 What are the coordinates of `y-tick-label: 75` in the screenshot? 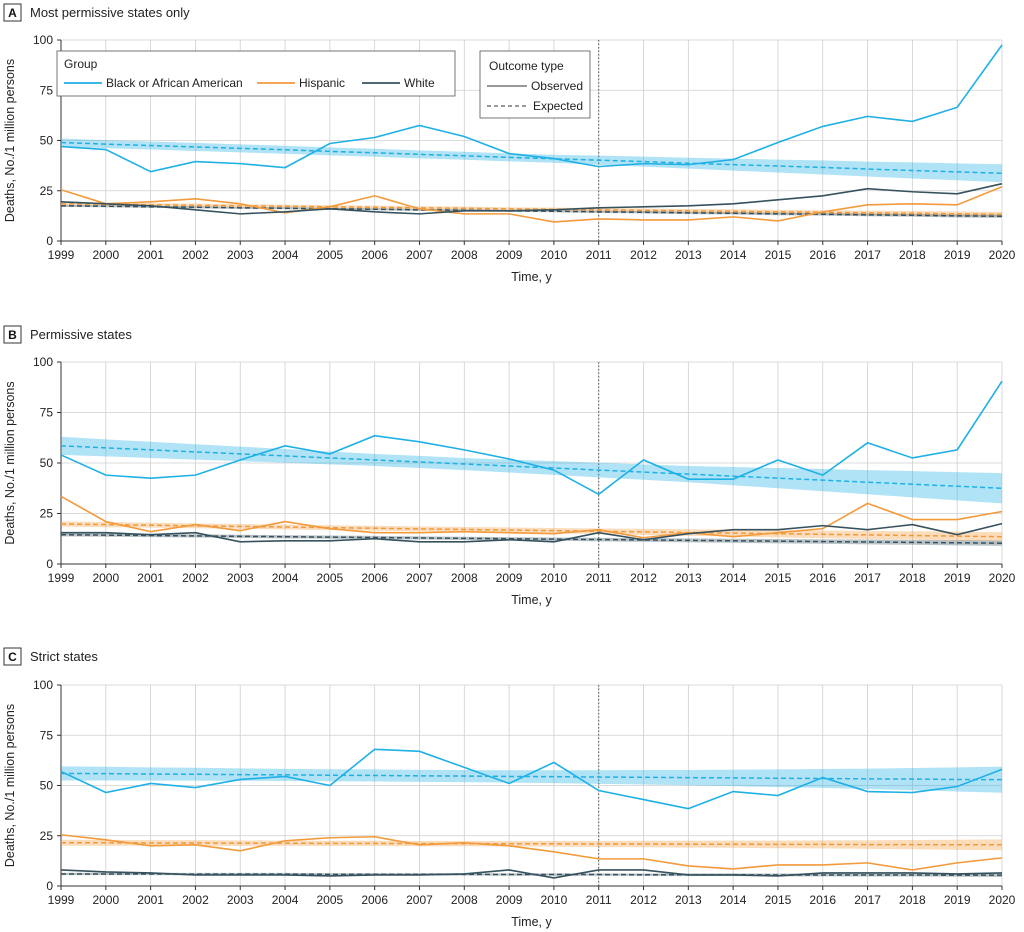 It's located at (47, 735).